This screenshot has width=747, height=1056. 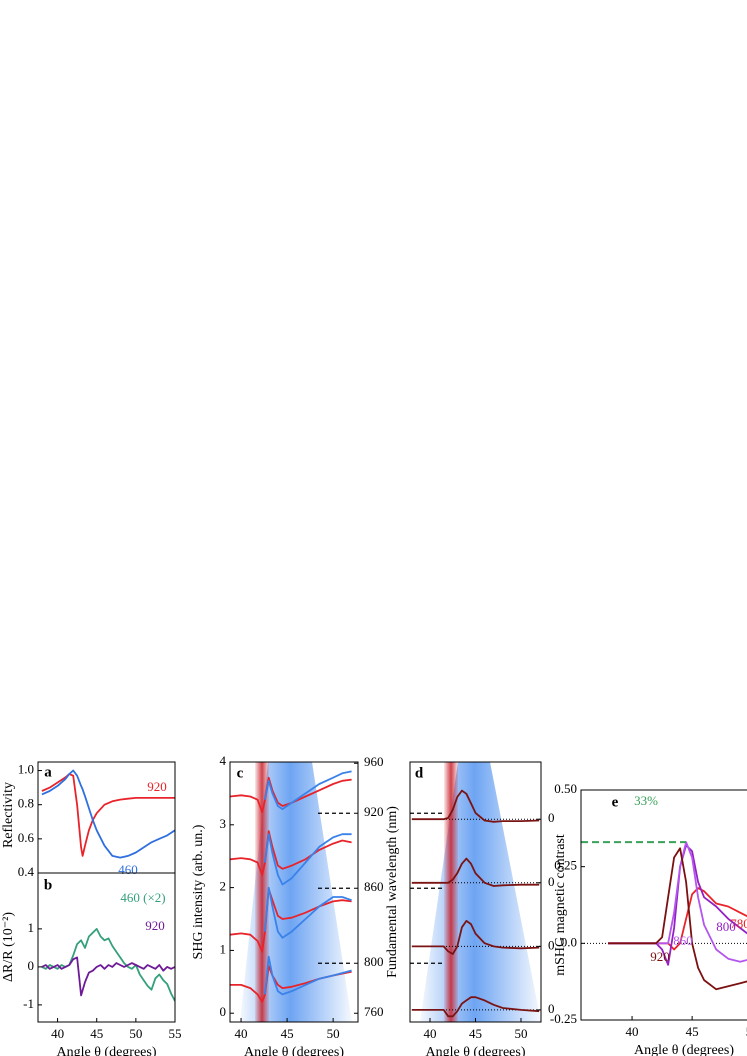 What do you see at coordinates (646, 800) in the screenshot?
I see `annotation-label: 33%` at bounding box center [646, 800].